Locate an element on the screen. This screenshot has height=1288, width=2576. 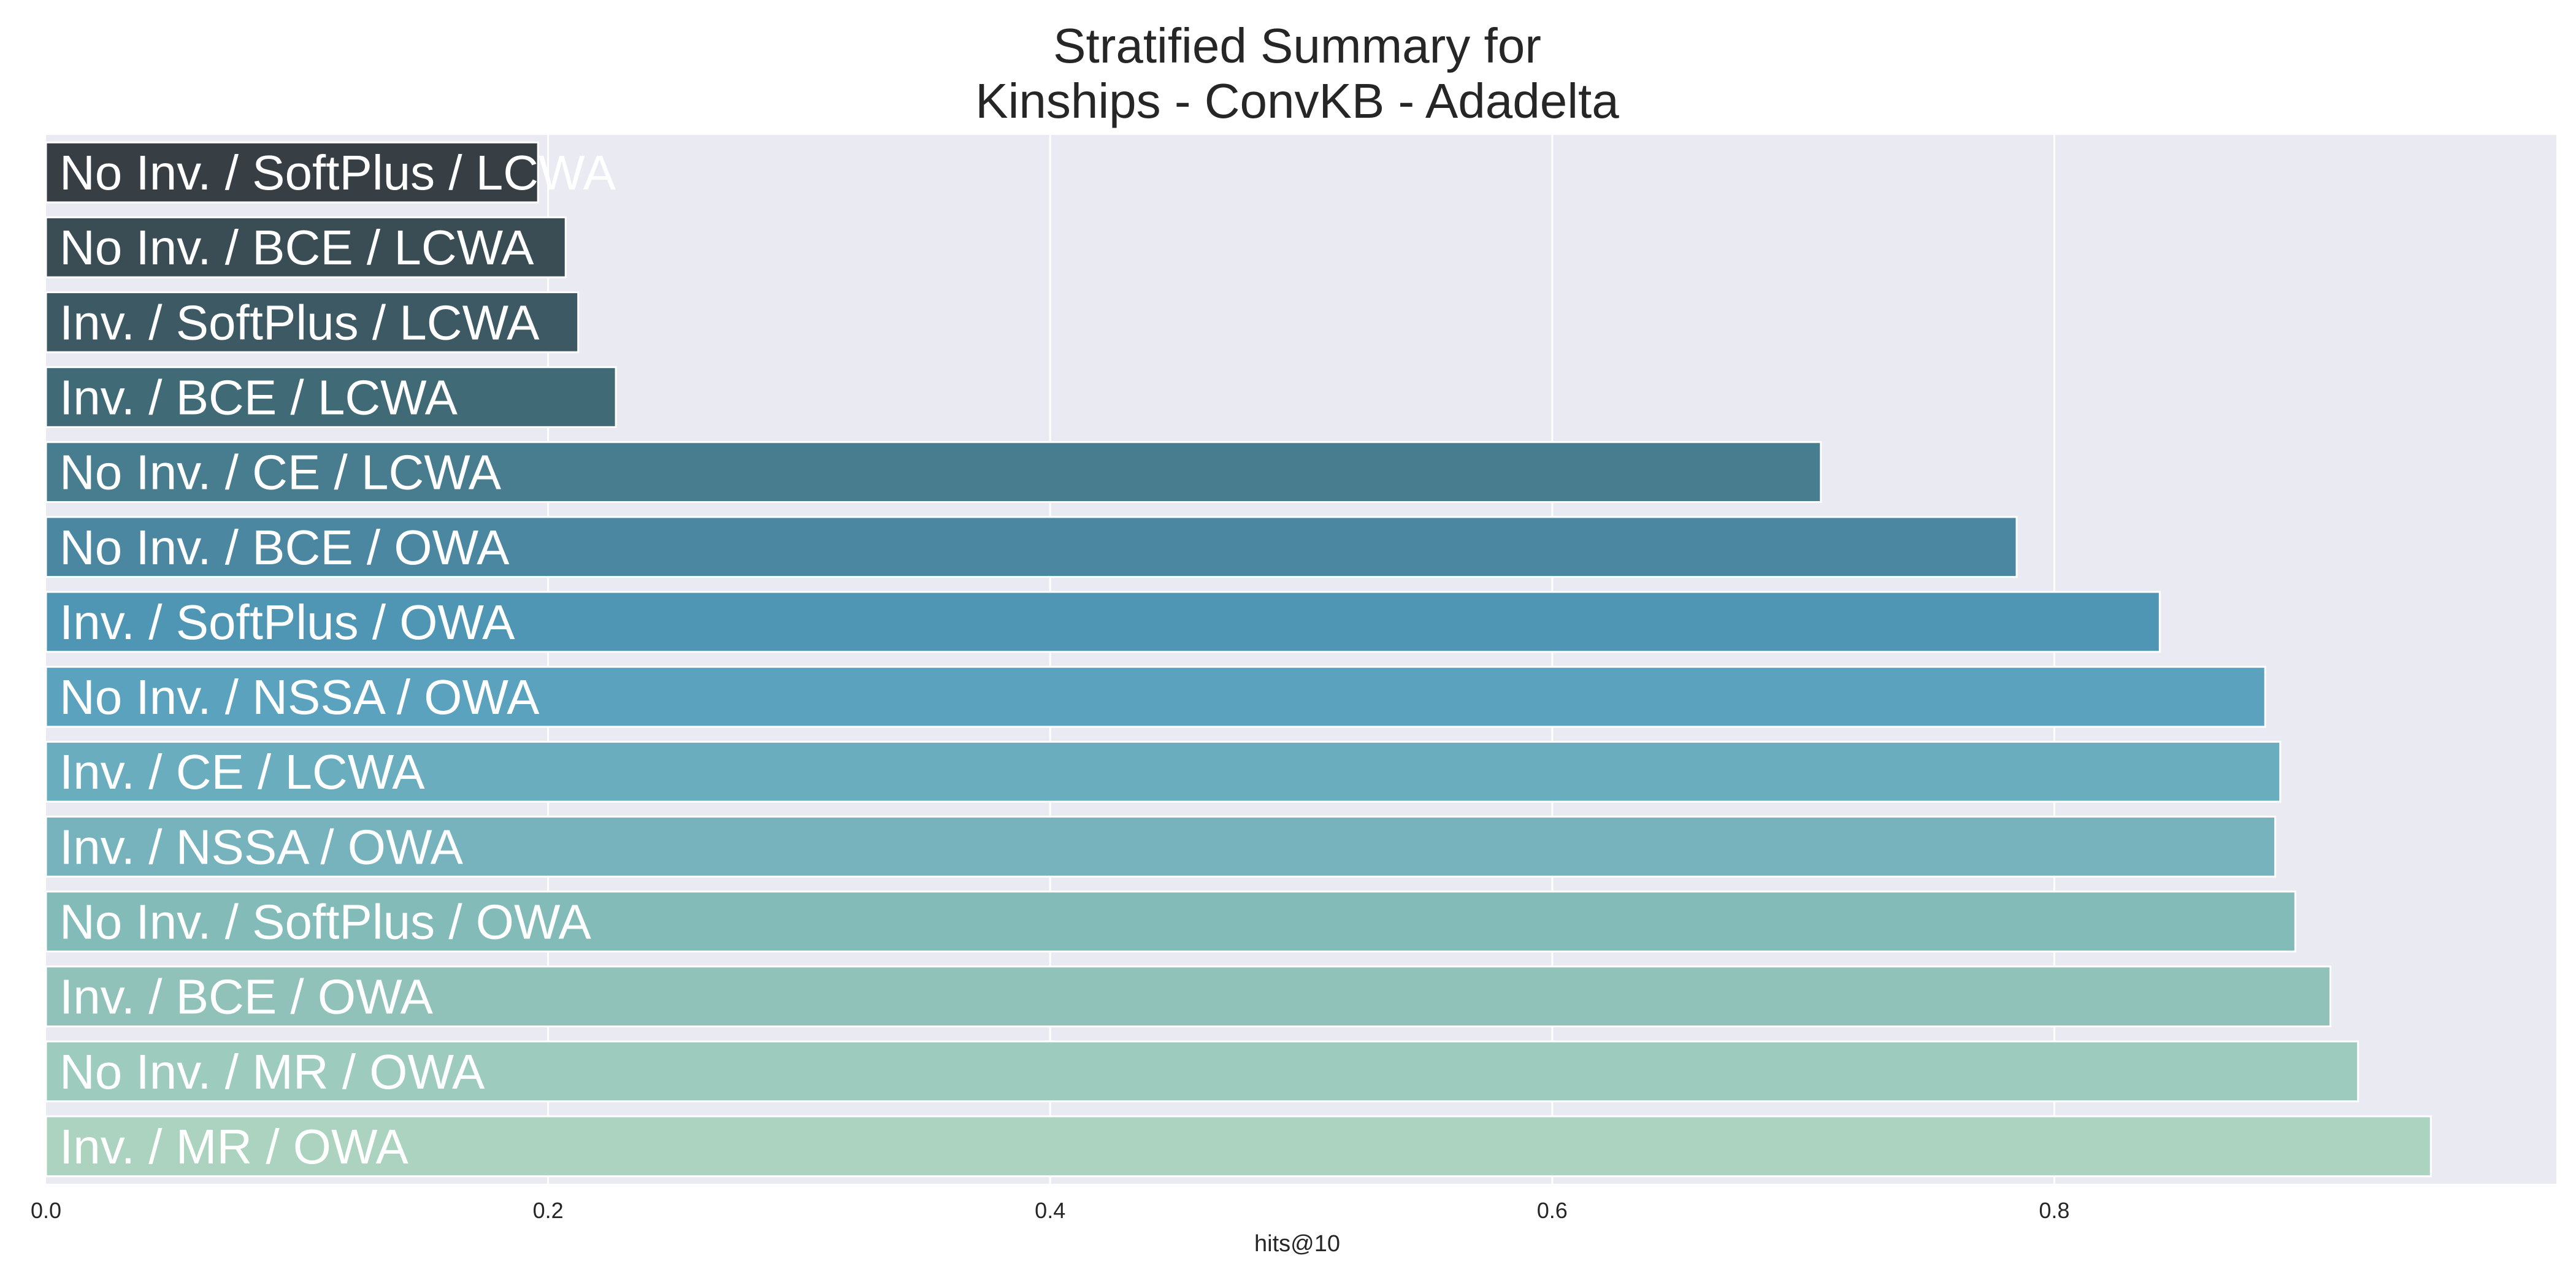
x-tick-label: 0.4 is located at coordinates (1050, 1210).